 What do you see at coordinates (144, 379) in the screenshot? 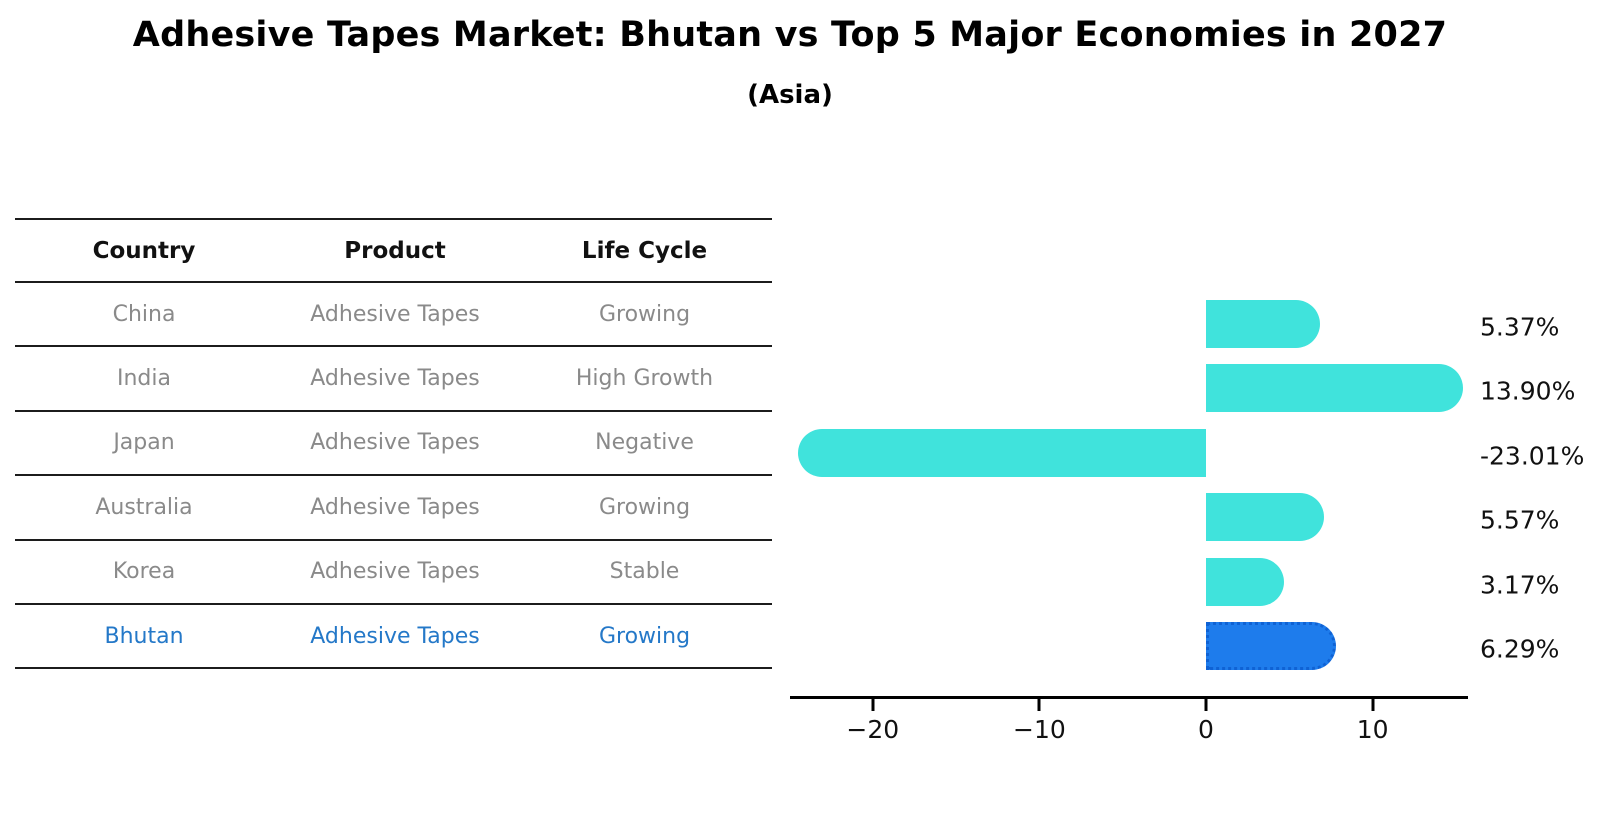
I see `cell-country: India` at bounding box center [144, 379].